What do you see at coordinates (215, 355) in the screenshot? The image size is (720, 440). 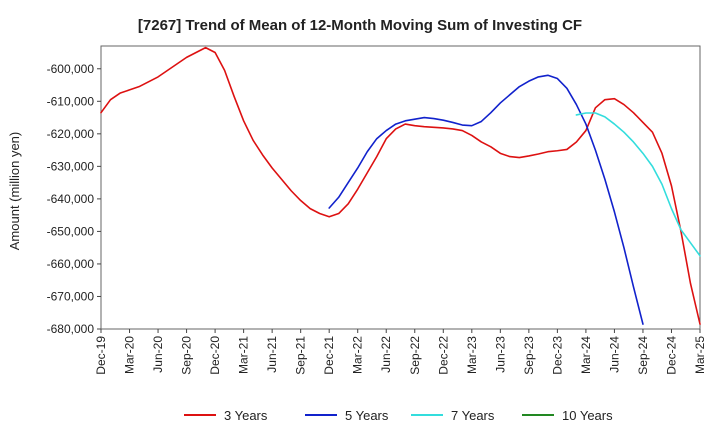 I see `x-tick-label: Dec-20` at bounding box center [215, 355].